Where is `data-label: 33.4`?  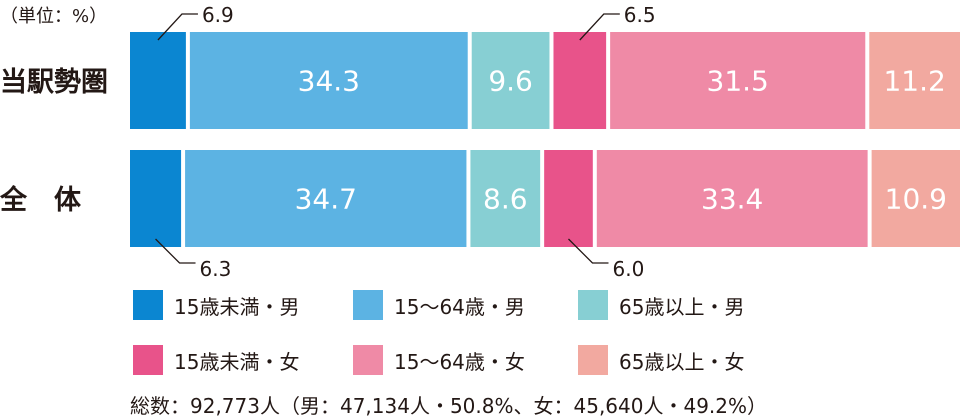
data-label: 33.4 is located at coordinates (732, 199).